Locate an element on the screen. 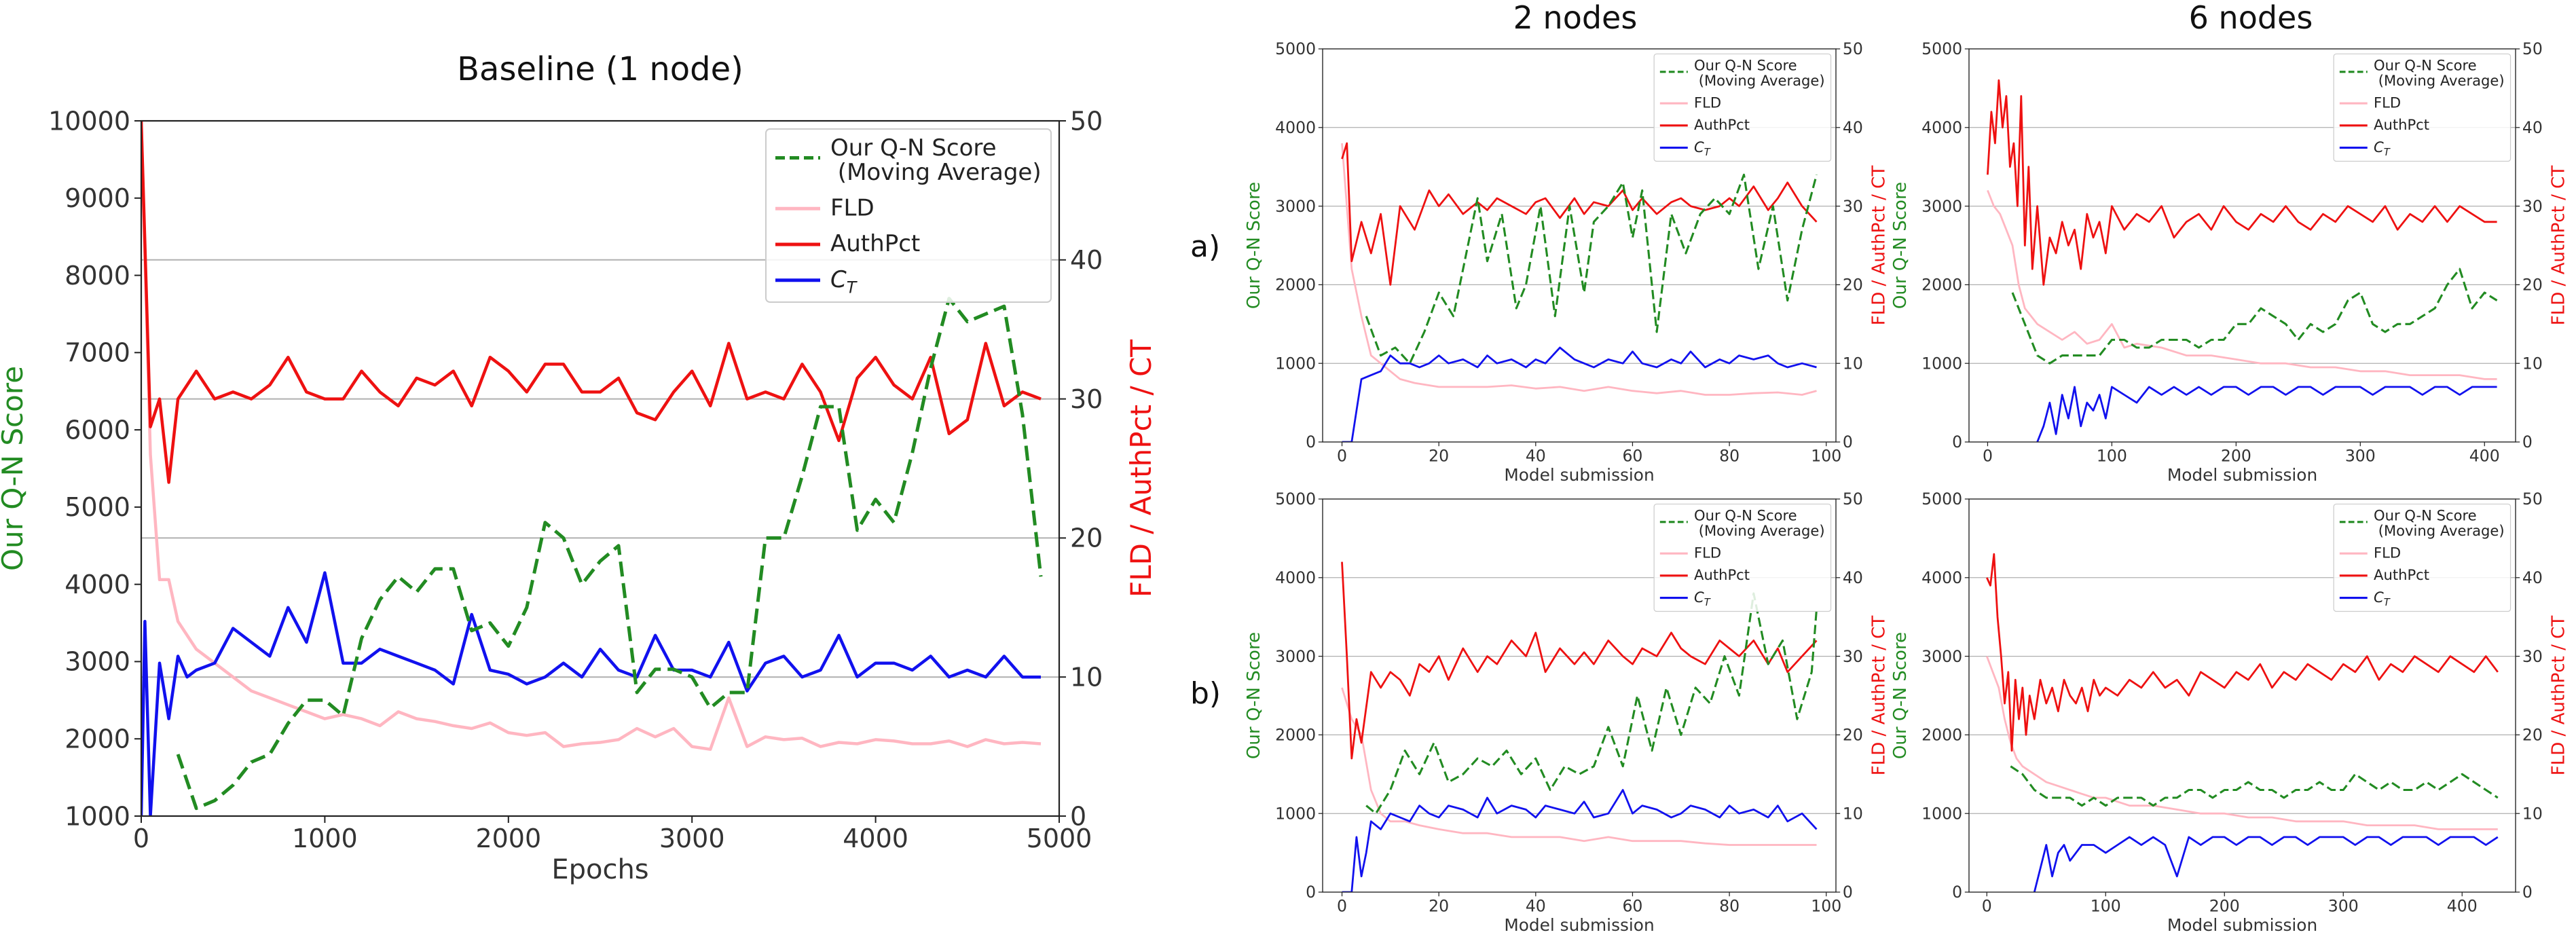 The width and height of the screenshot is (2576, 941). x-tick-label: 40 is located at coordinates (1536, 906).